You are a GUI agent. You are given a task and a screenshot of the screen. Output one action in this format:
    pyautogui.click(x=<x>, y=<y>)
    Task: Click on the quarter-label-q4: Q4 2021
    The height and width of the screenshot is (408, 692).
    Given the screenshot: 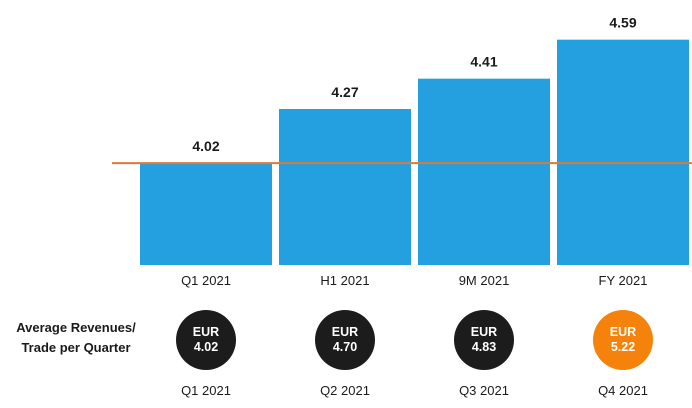 What is the action you would take?
    pyautogui.click(x=623, y=390)
    